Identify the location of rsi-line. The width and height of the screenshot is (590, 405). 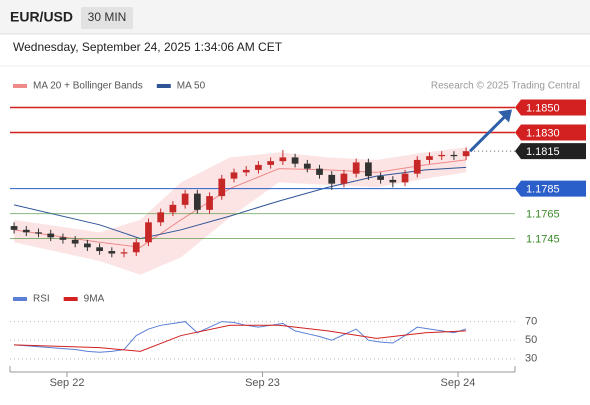
(240, 337).